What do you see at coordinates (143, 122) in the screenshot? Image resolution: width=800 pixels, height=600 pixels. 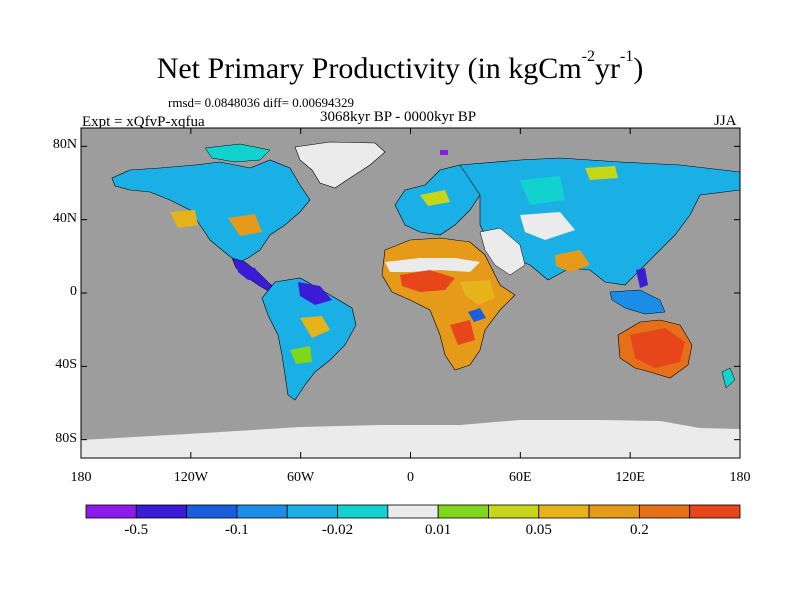 I see `experiment-label: Expt = xQfvP-xqfua` at bounding box center [143, 122].